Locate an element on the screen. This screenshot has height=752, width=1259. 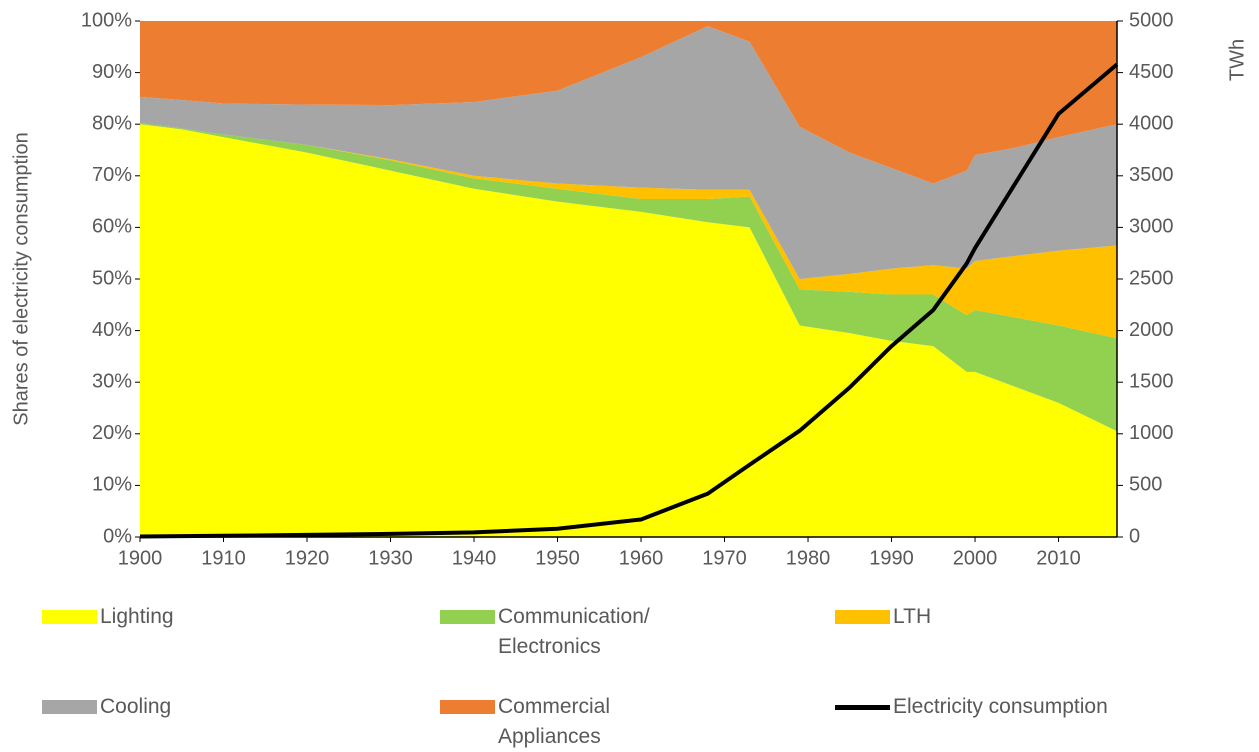
legend-label: Lighting is located at coordinates (137, 616).